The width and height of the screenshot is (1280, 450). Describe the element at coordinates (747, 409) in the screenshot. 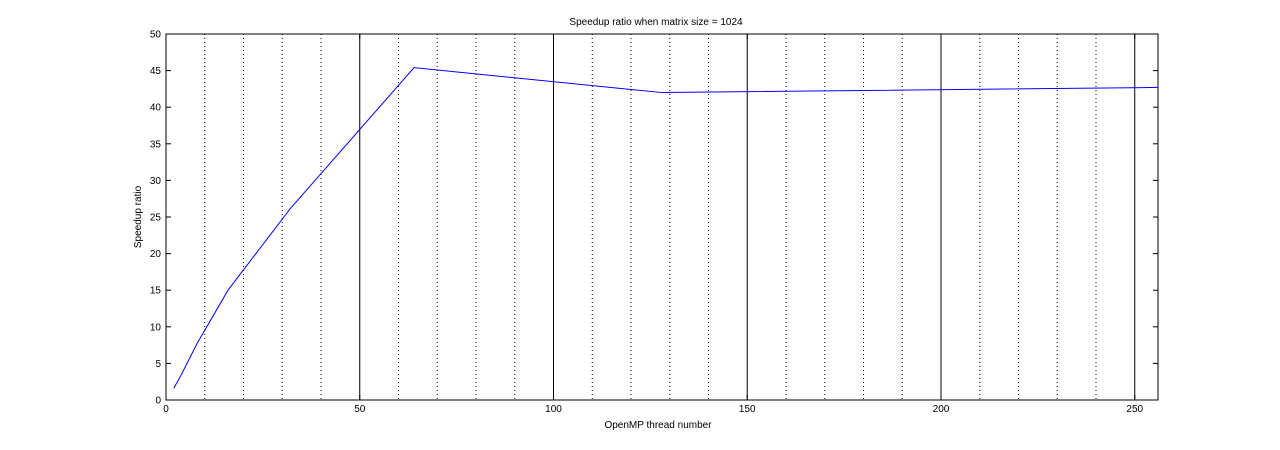

I see `x-tick-label: 150` at that location.